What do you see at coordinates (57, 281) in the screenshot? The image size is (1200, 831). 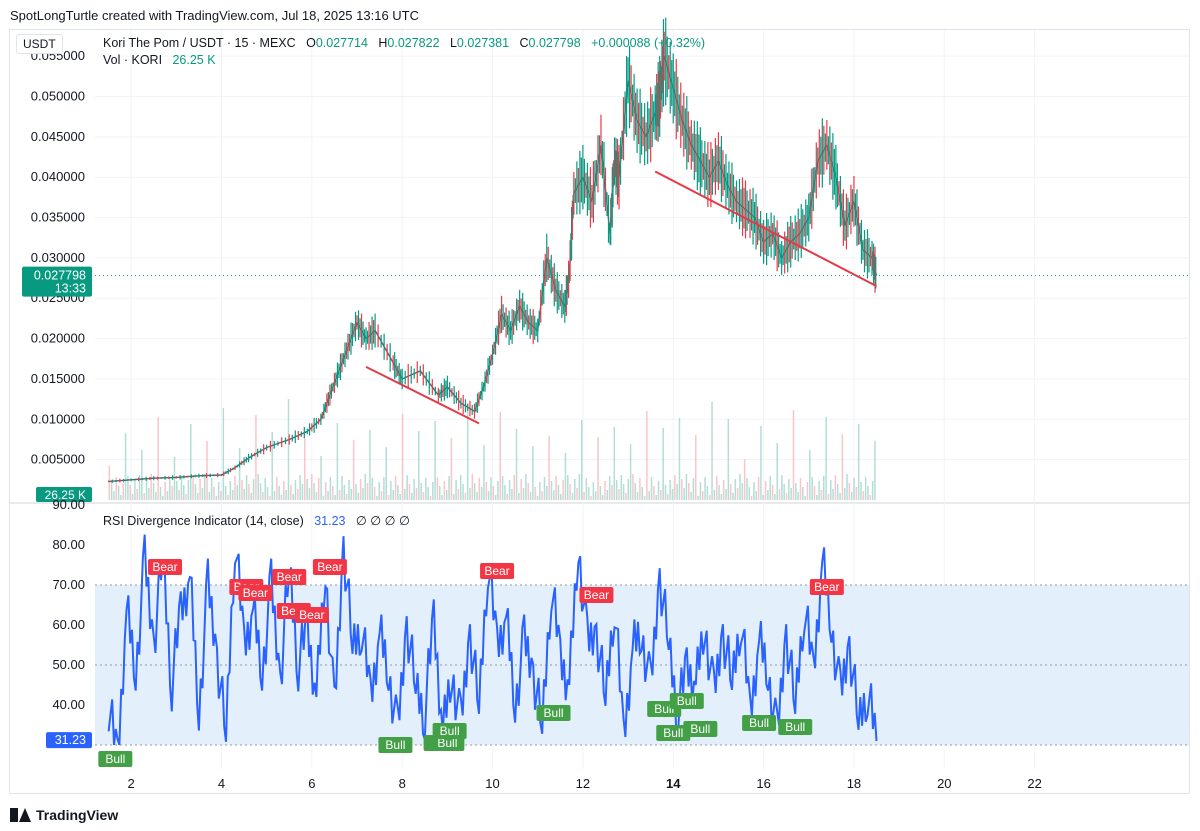 I see `last-price-badge` at bounding box center [57, 281].